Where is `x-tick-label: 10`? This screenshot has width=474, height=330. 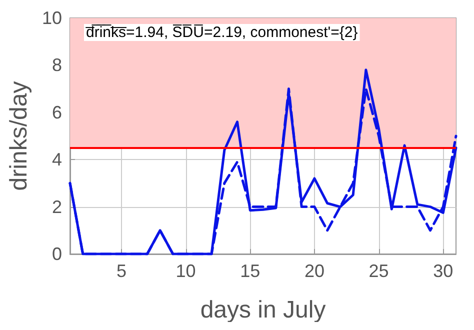
x-tick-label: 10 is located at coordinates (186, 271).